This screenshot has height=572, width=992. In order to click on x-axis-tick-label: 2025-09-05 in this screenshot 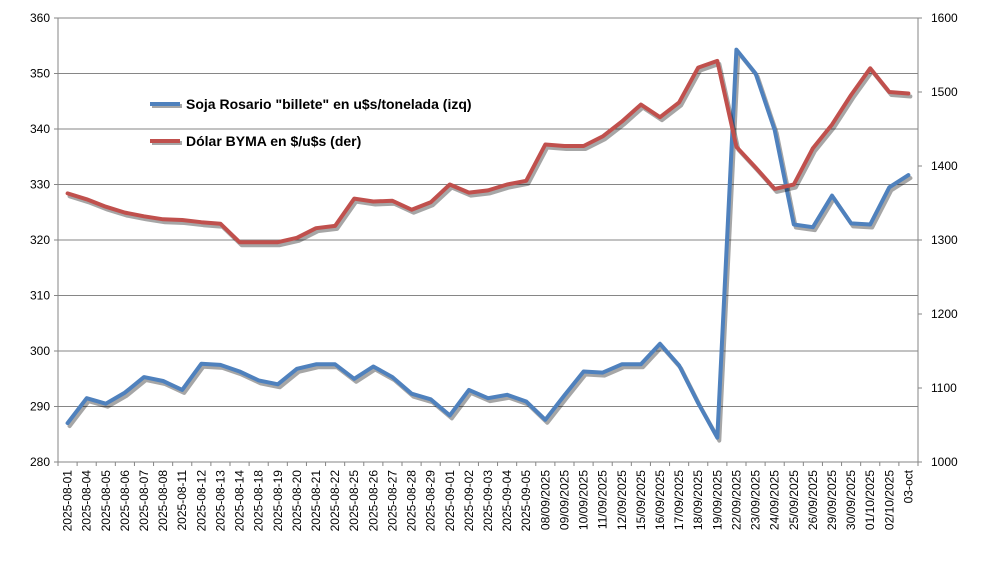, I will do `click(526, 501)`.